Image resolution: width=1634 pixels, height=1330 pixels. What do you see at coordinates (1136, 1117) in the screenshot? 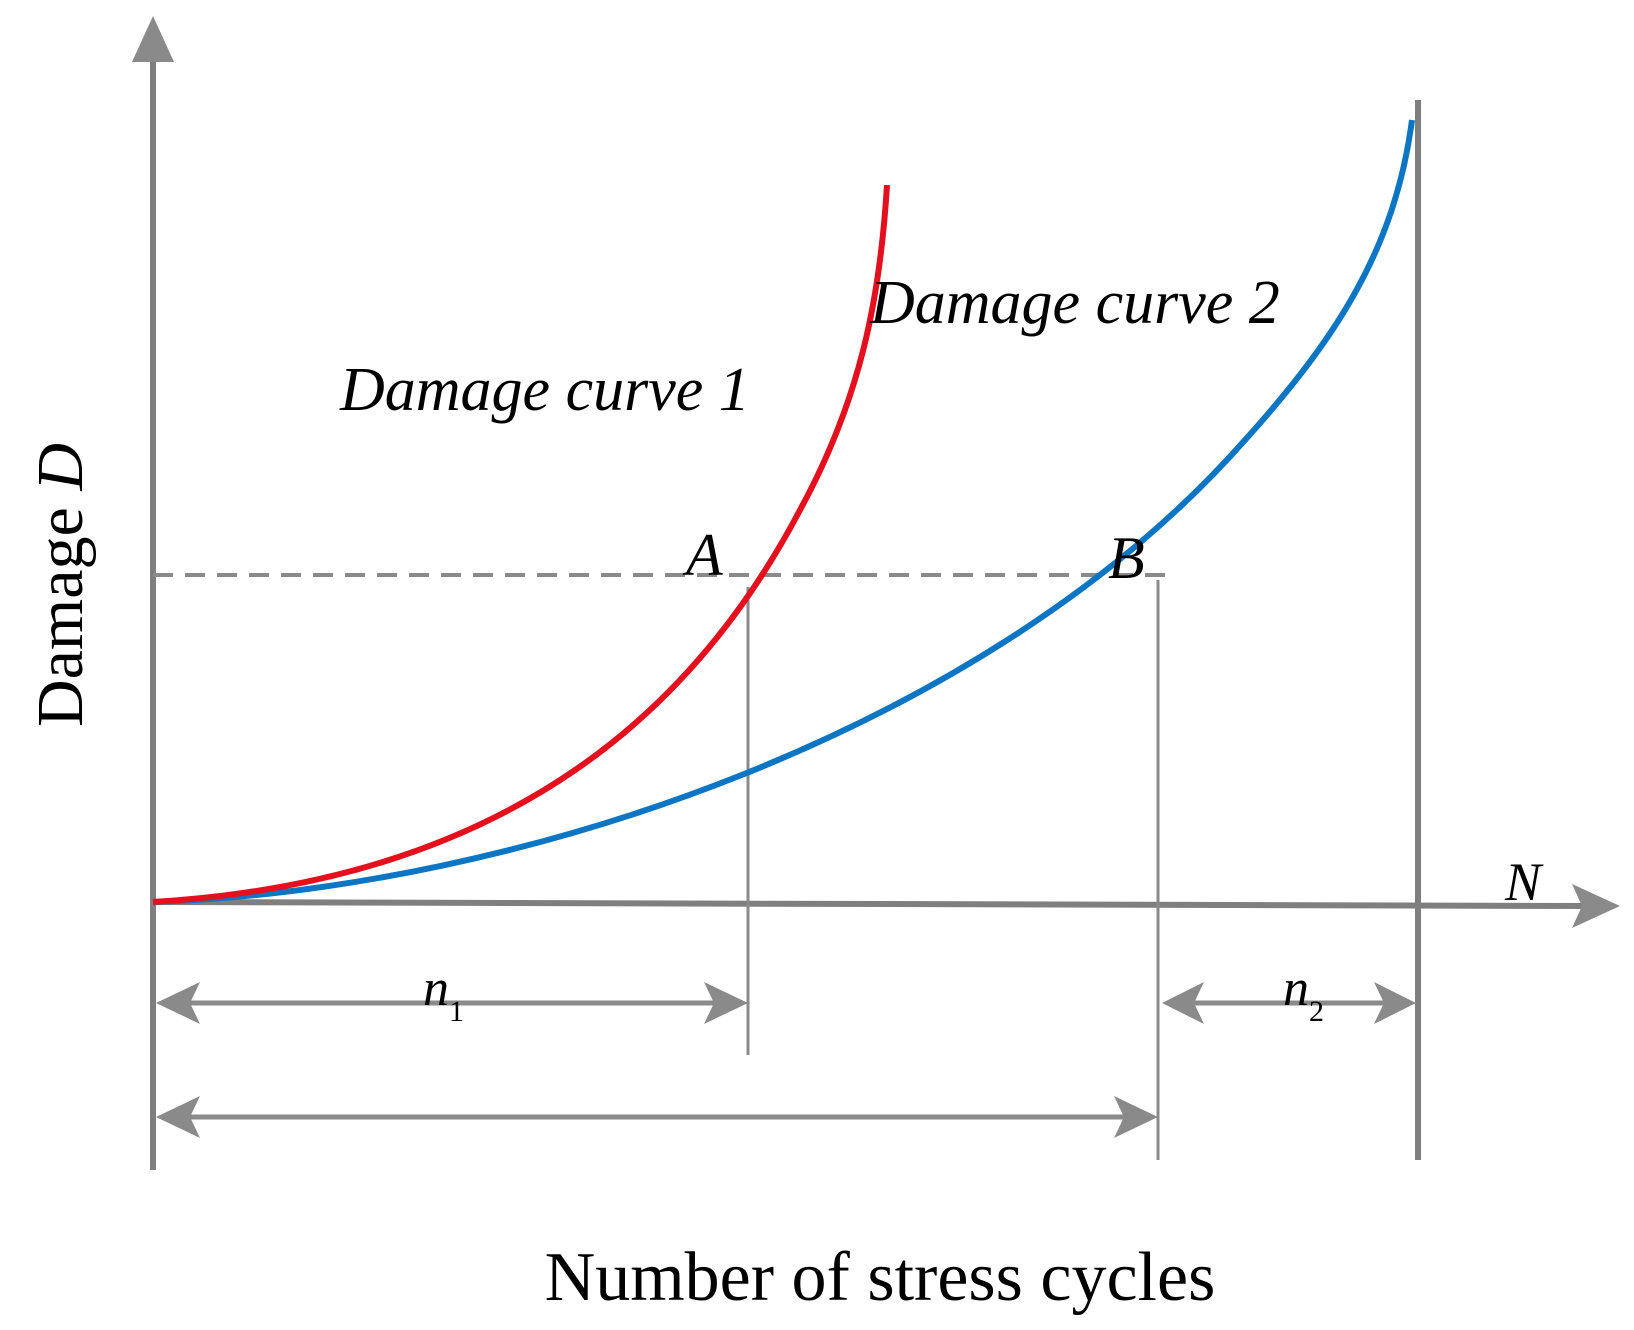
I see `long-right-arrowhead` at bounding box center [1136, 1117].